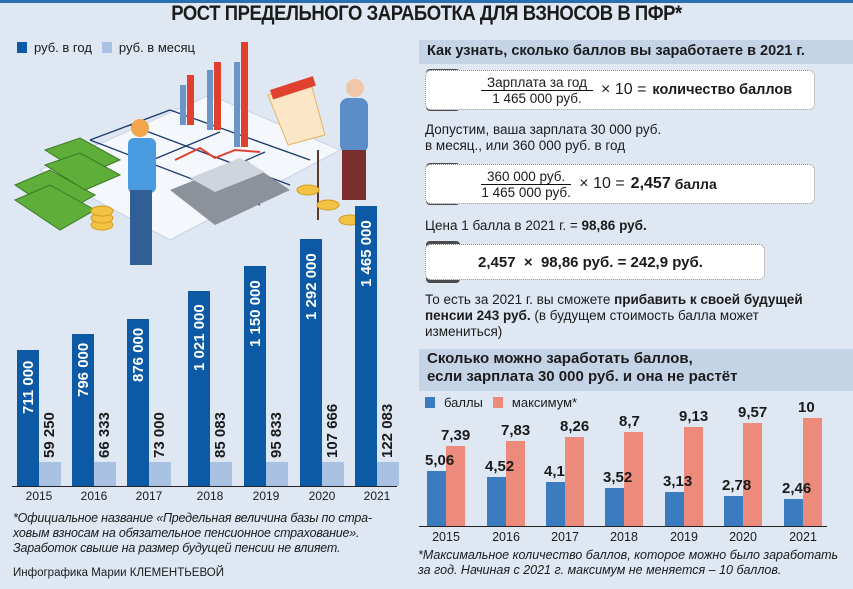 The width and height of the screenshot is (853, 589). What do you see at coordinates (537, 83) in the screenshot?
I see `numerator: Зарплата за год` at bounding box center [537, 83].